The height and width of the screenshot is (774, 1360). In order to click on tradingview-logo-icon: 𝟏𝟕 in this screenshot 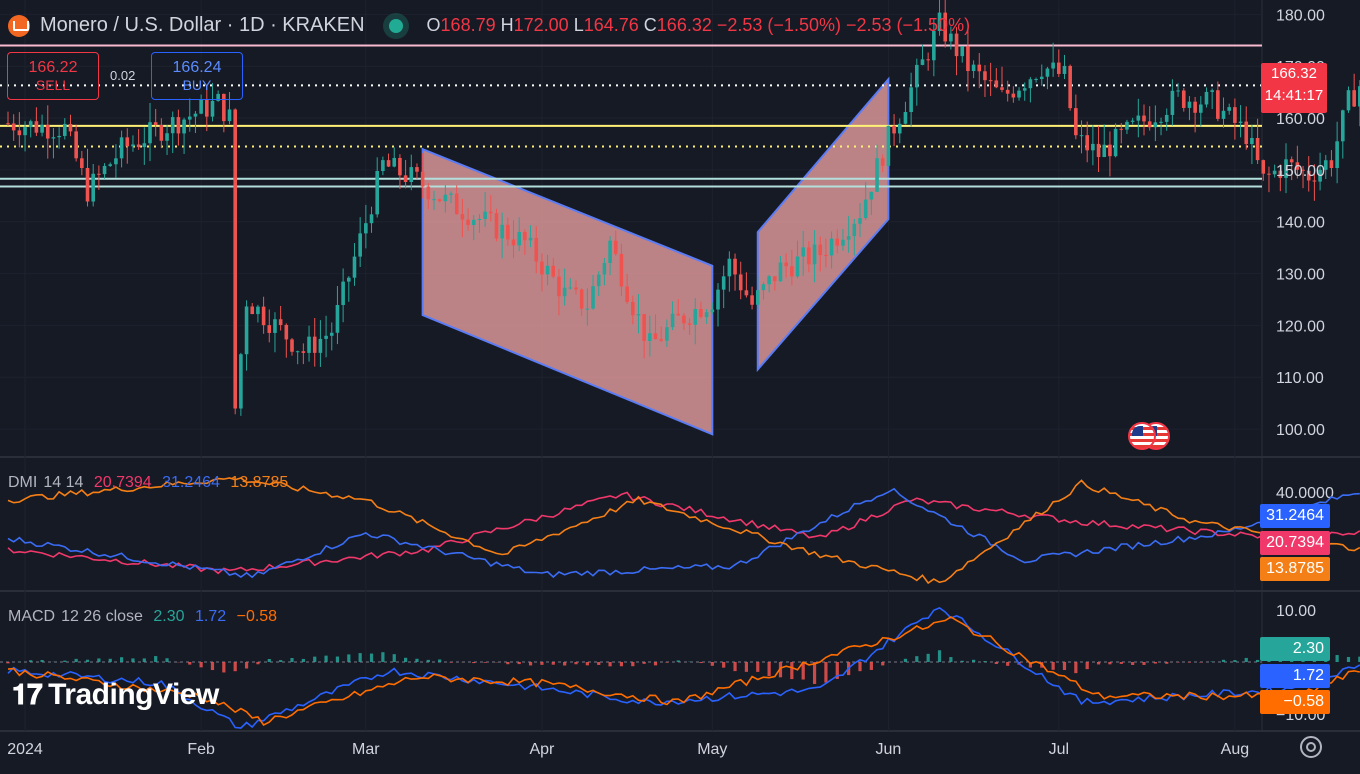, I will do `click(27, 694)`.